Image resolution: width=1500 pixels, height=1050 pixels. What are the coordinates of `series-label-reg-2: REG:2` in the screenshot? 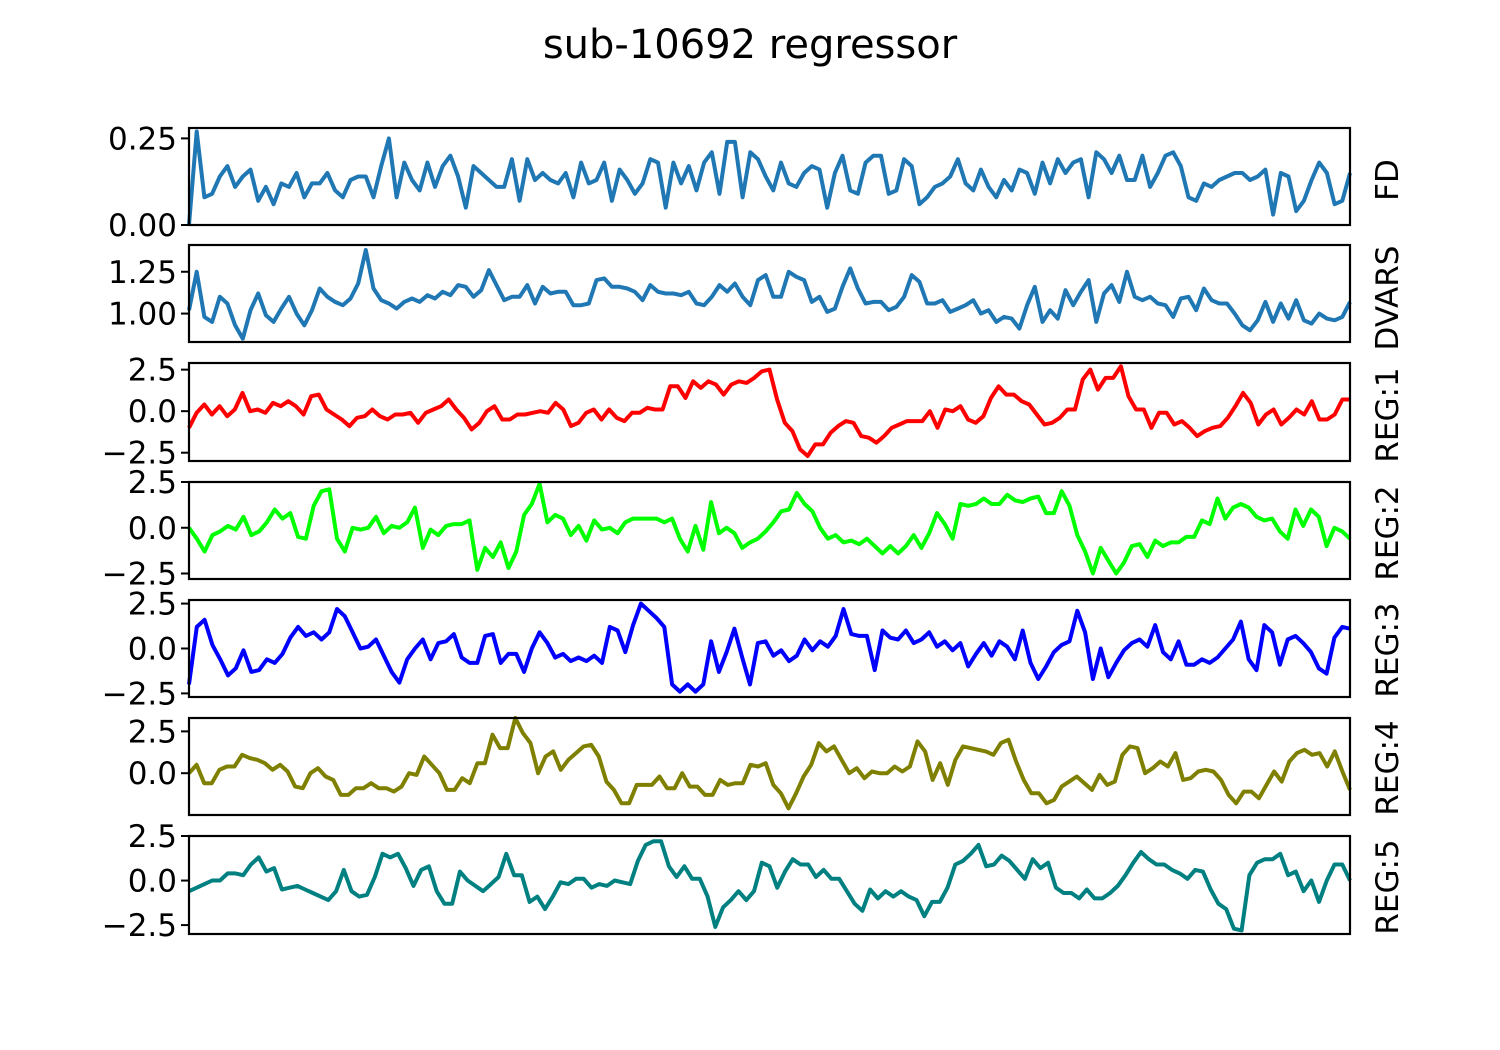 It's located at (1388, 532).